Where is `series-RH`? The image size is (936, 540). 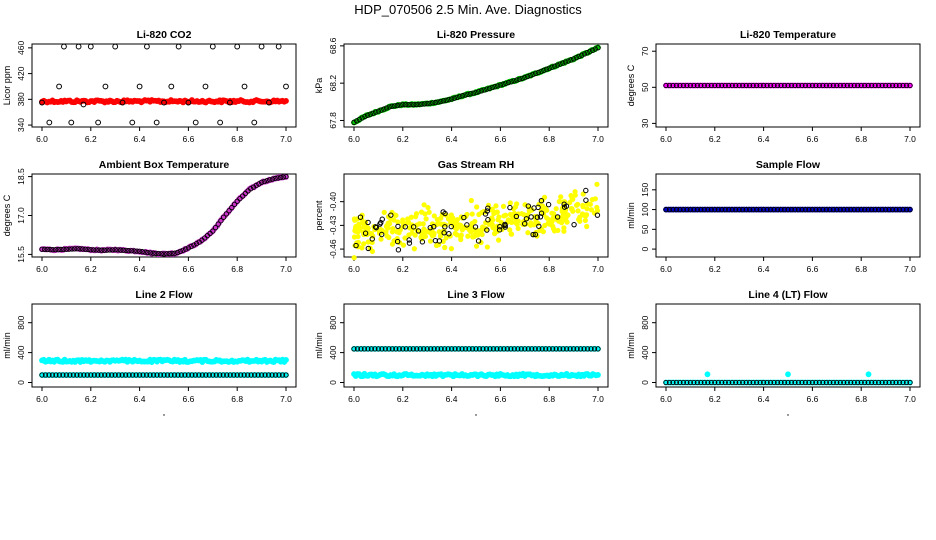
series-RH is located at coordinates (476, 221).